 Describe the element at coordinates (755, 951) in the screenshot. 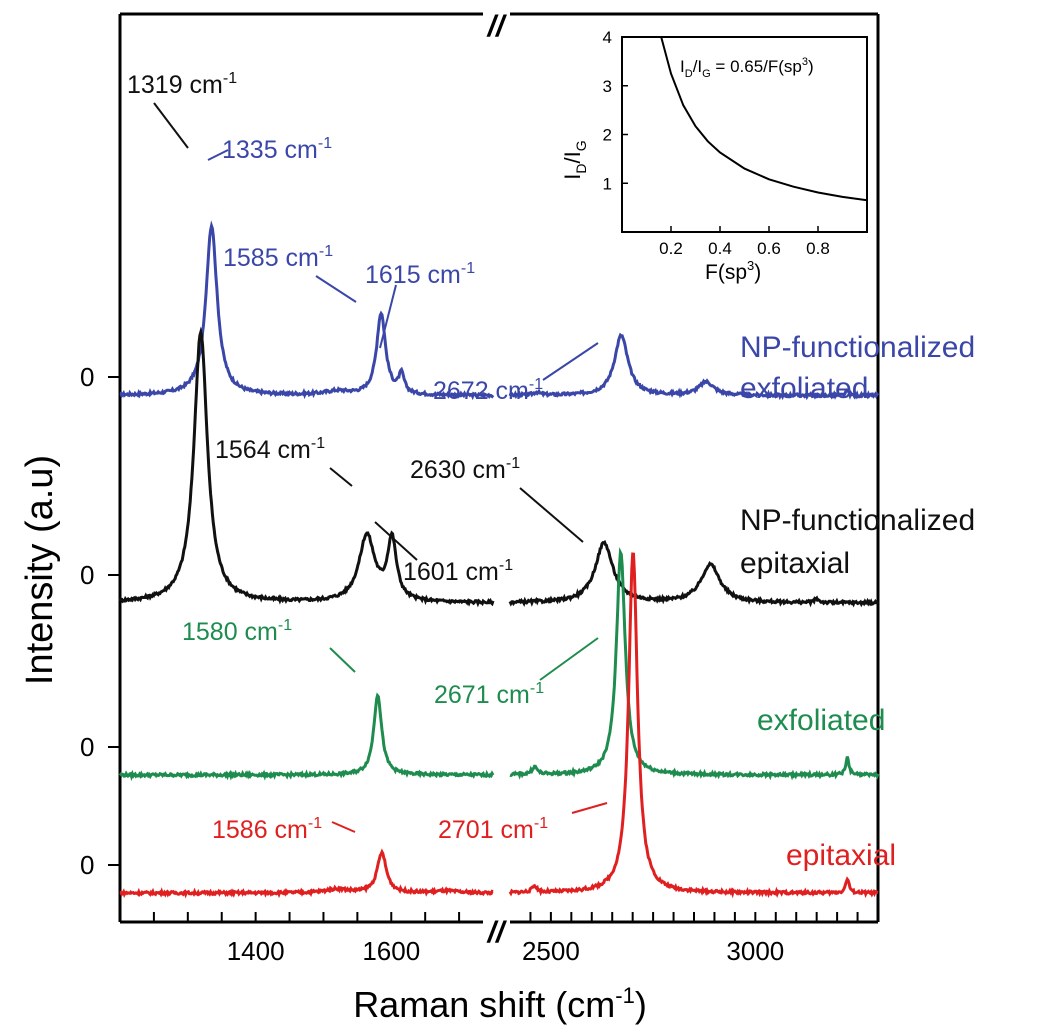

I see `x-tick-label-3000: 3000` at that location.